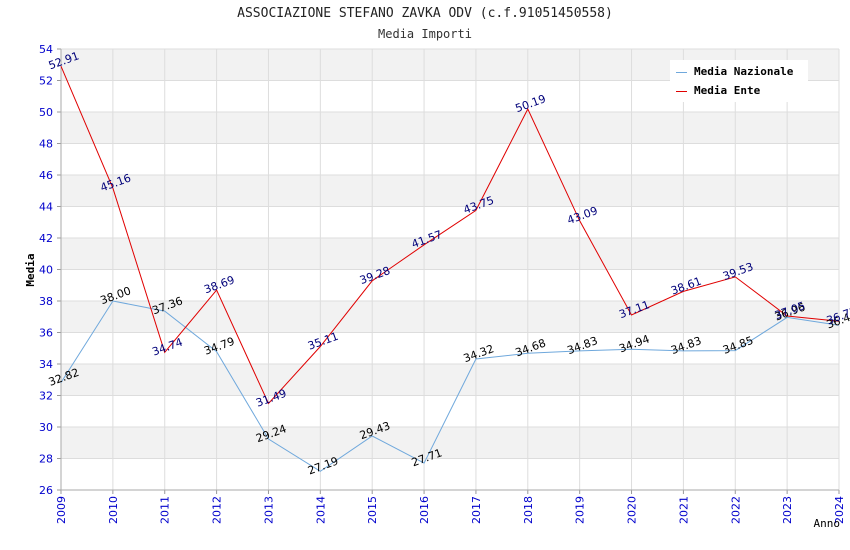  I want to click on x-tick-label: 2012, so click(217, 510).